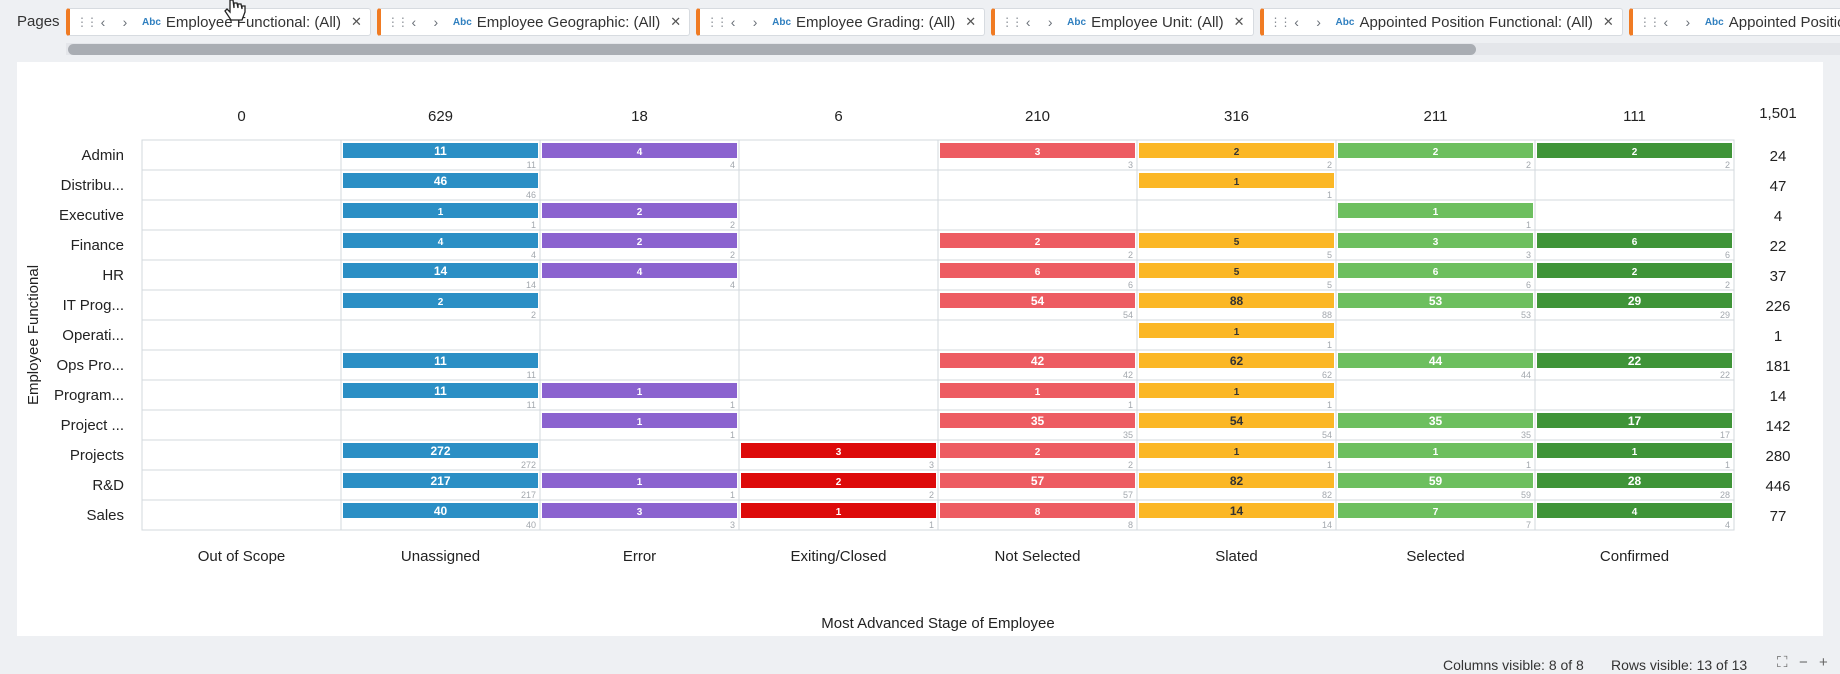  Describe the element at coordinates (1777, 306) in the screenshot. I see `row-total: 226` at that location.